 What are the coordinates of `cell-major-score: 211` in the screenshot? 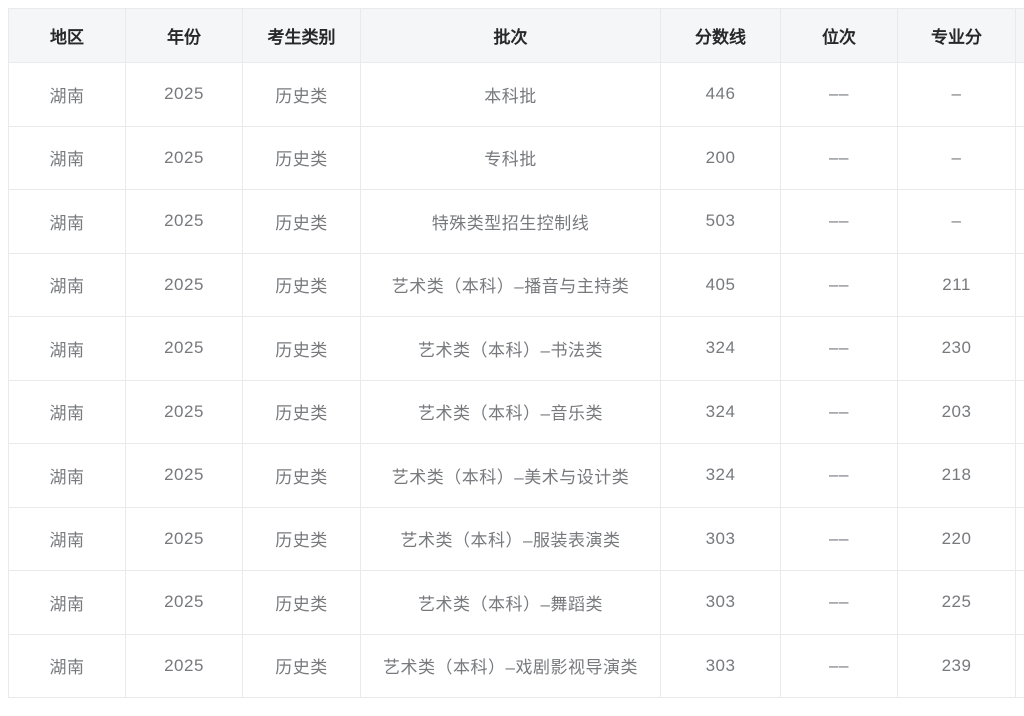 It's located at (956, 284).